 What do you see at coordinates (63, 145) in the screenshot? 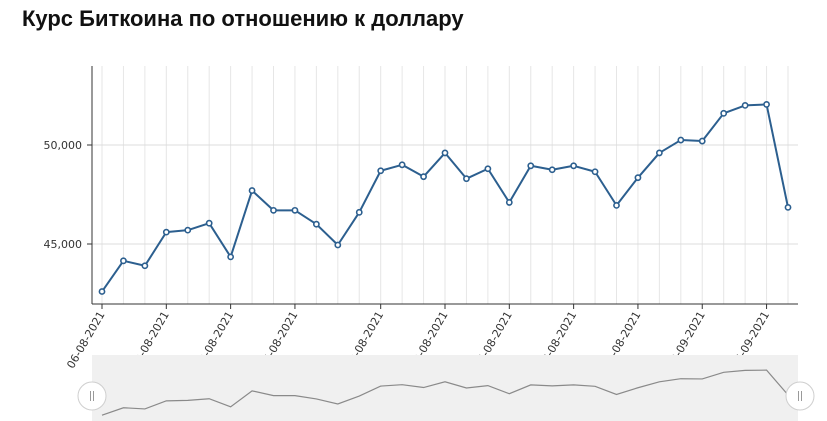
I see `y-tick-label: 50,000` at bounding box center [63, 145].